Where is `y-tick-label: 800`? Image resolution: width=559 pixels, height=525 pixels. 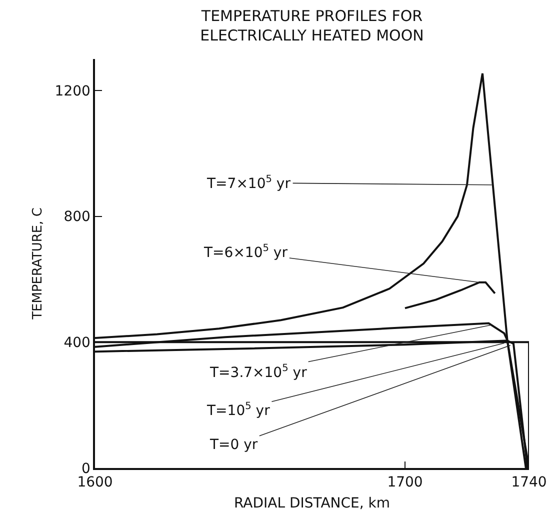 y-tick-label: 800 is located at coordinates (77, 217).